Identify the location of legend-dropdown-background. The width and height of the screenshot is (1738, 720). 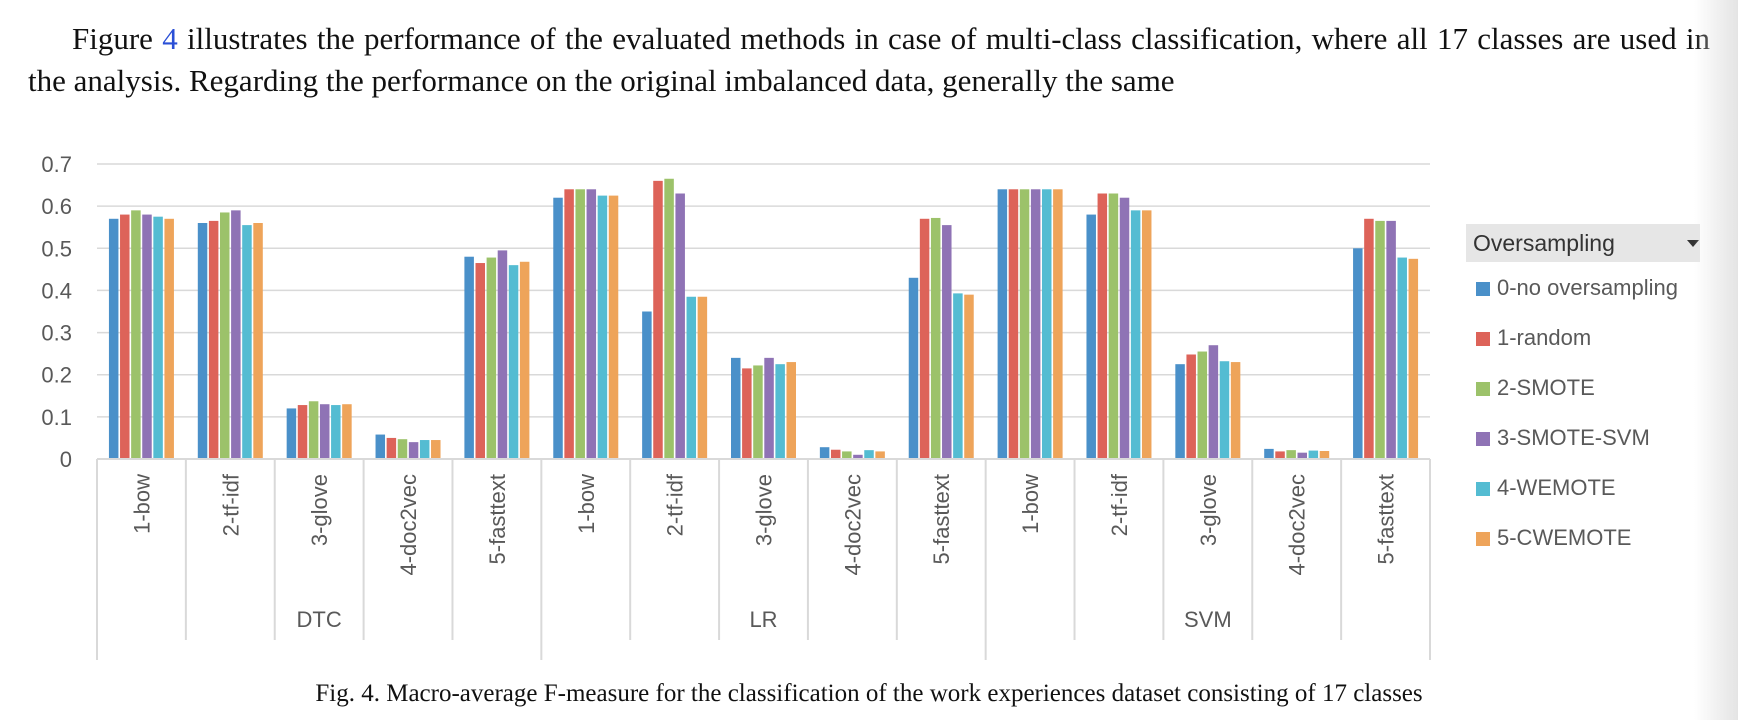
(1583, 243).